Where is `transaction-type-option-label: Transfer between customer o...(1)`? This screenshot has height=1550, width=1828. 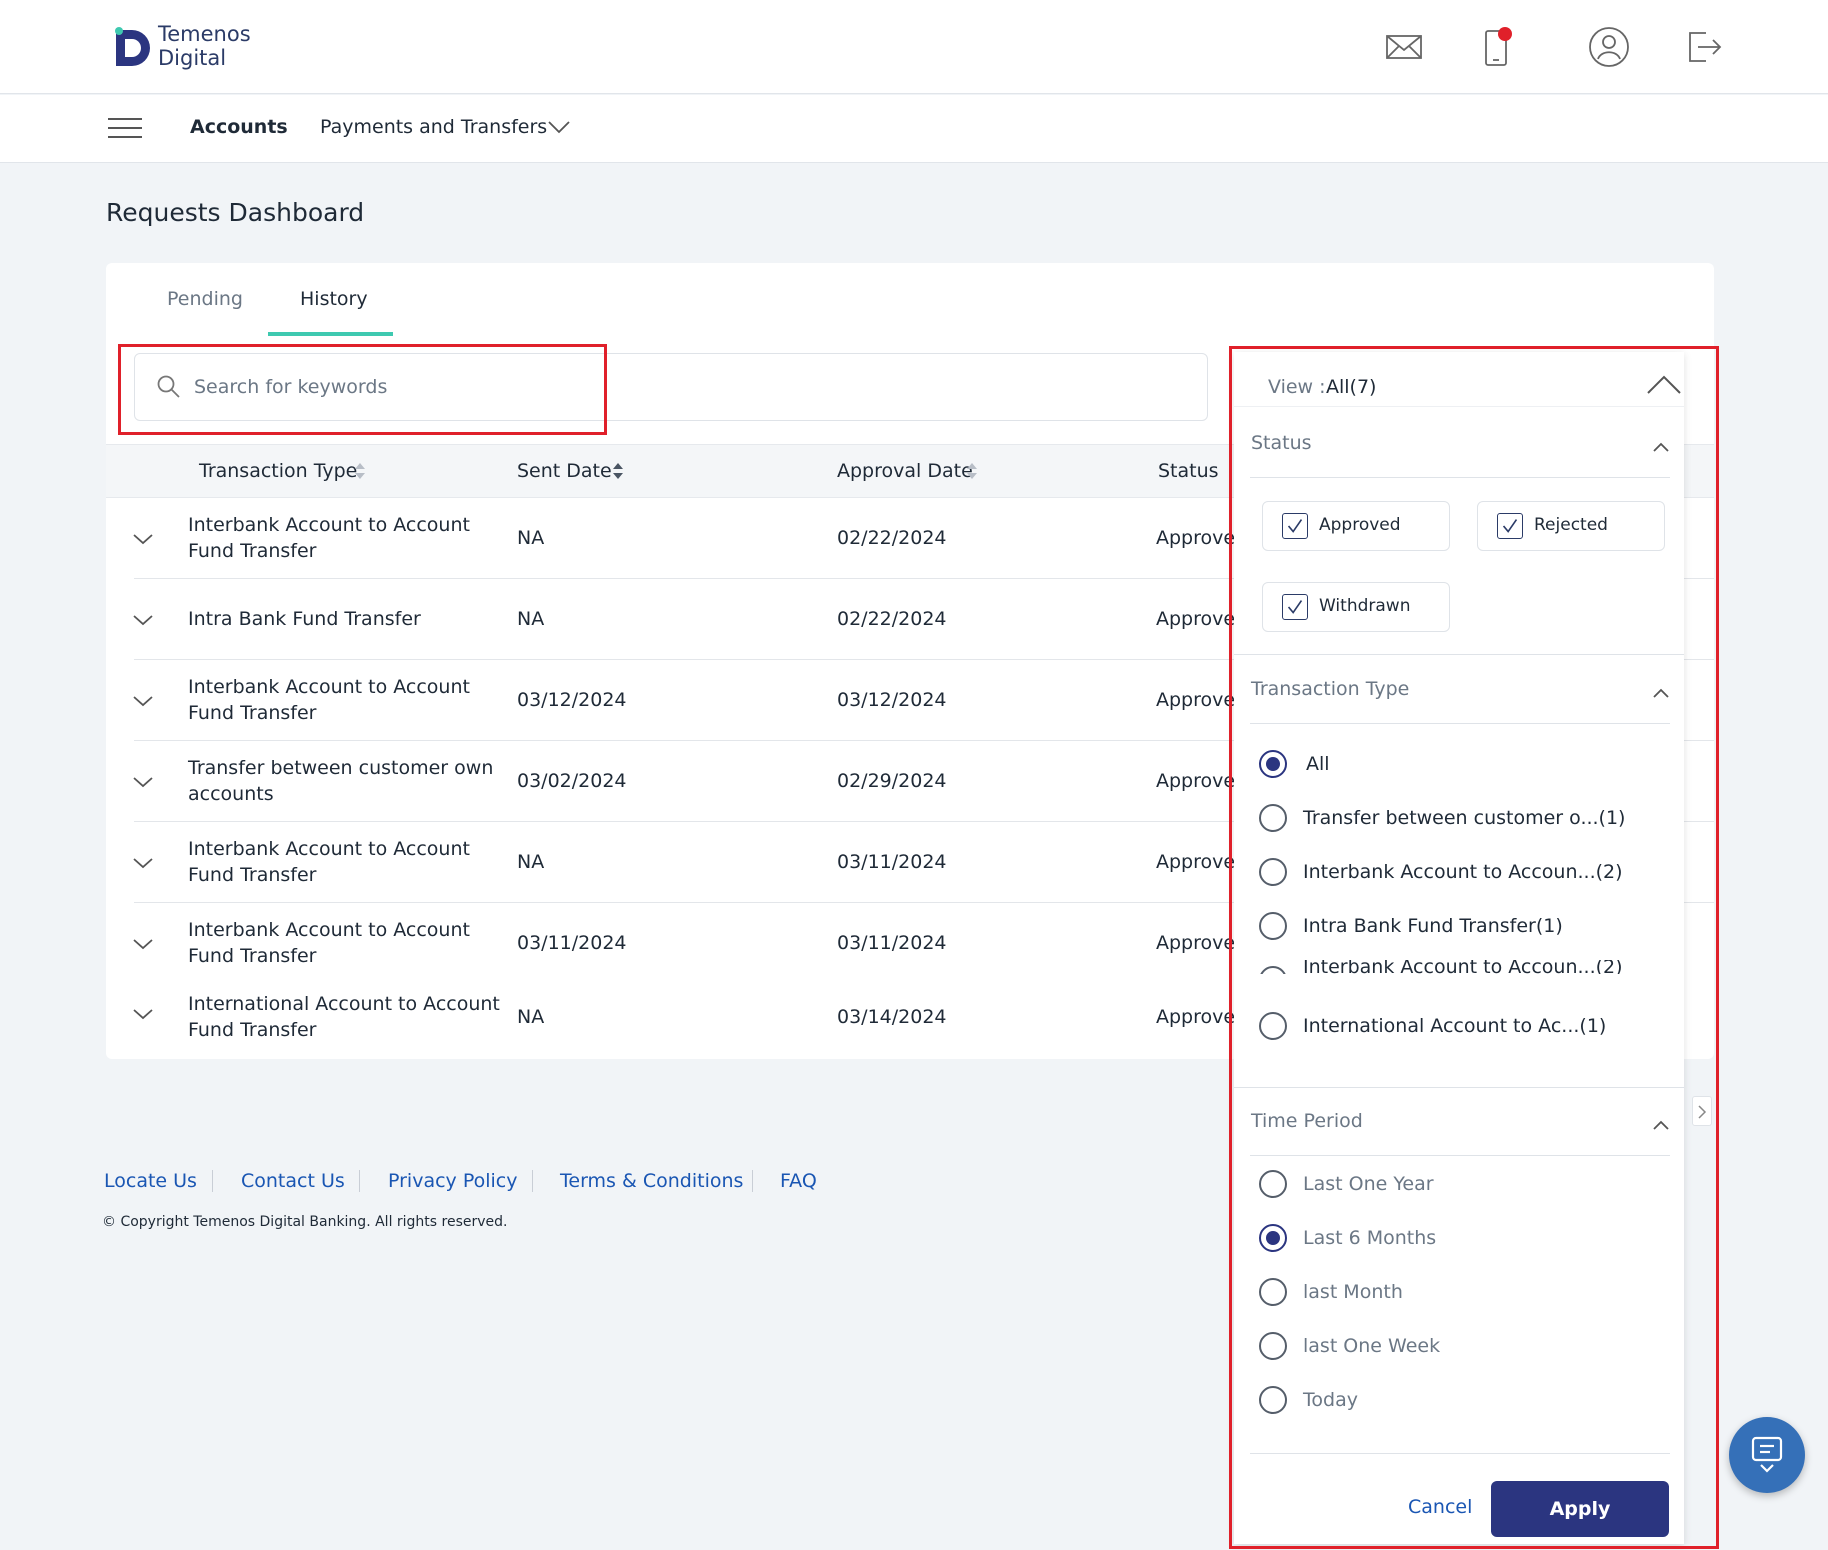
transaction-type-option-label: Transfer between customer o...(1) is located at coordinates (1464, 818).